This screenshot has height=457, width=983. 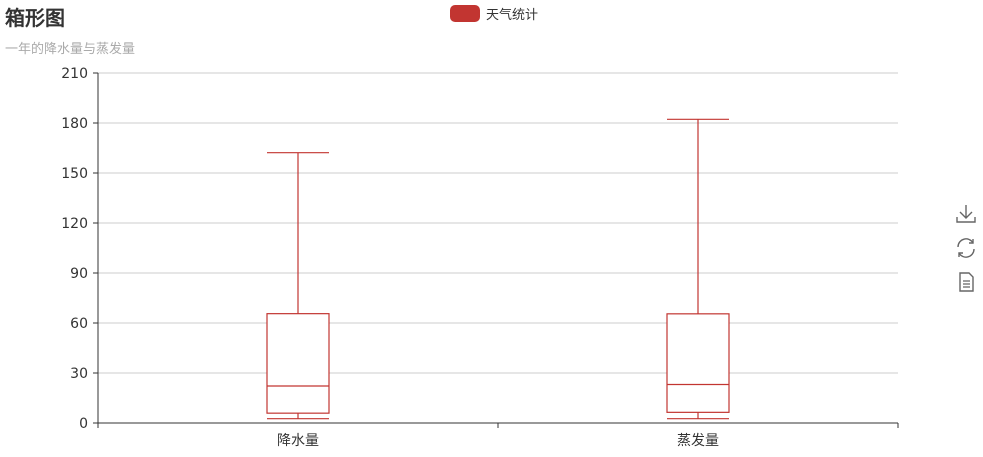 What do you see at coordinates (70, 49) in the screenshot?
I see `chart-subtitle: 一年的降水量与蒸发量` at bounding box center [70, 49].